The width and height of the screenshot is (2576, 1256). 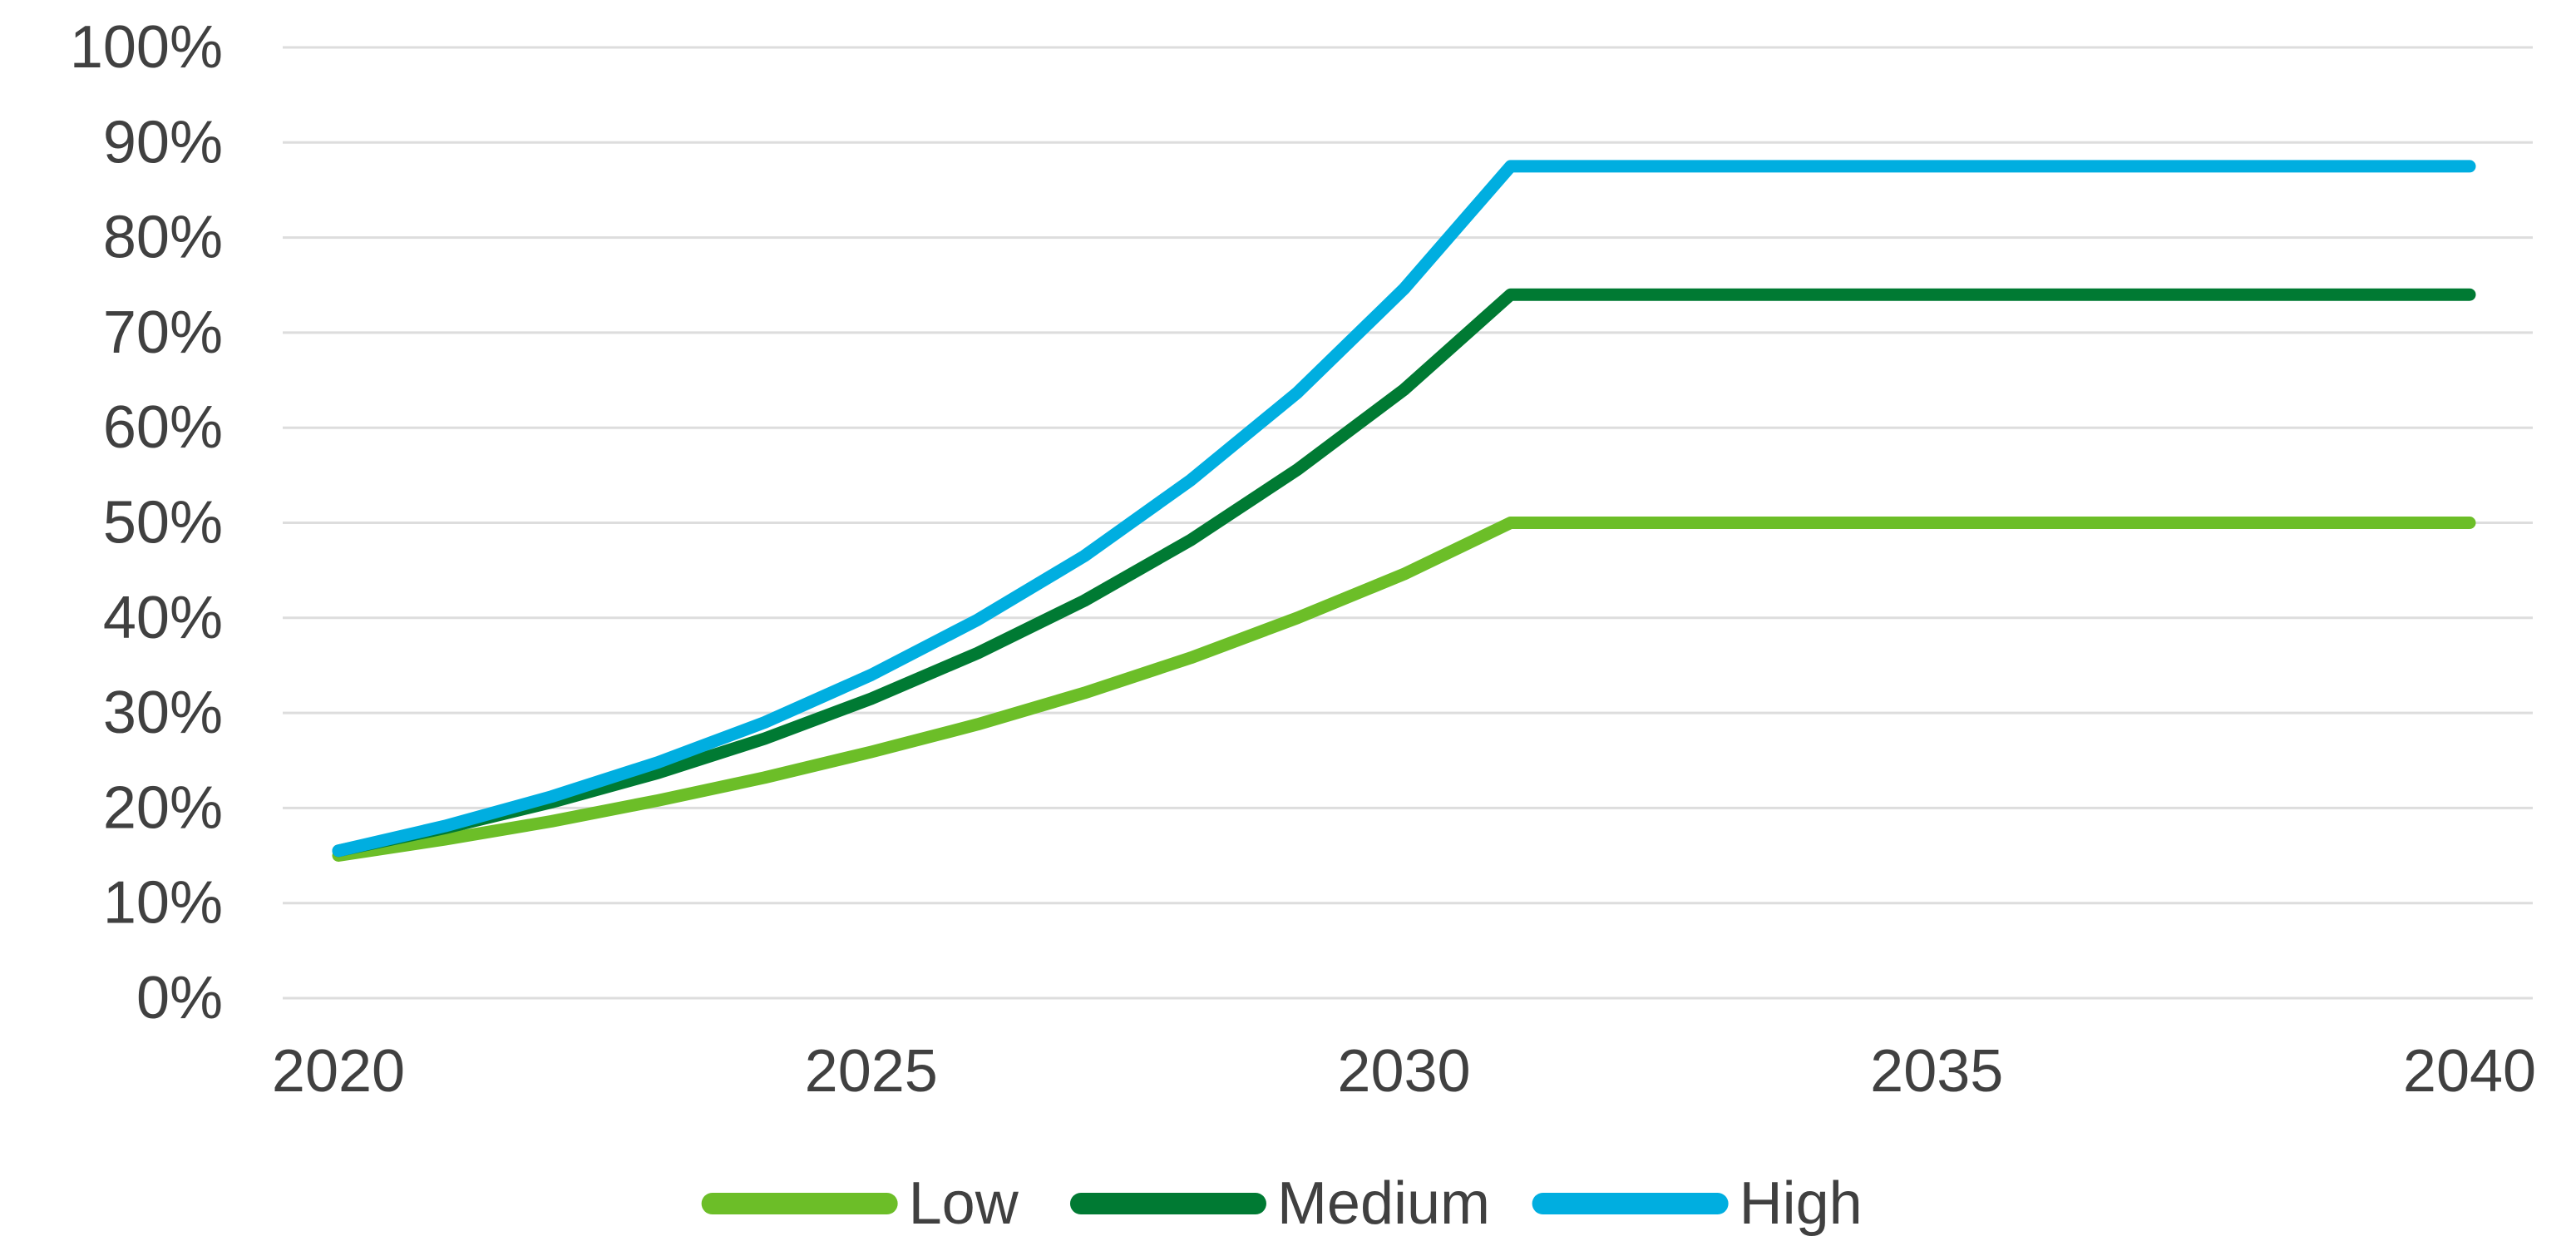 What do you see at coordinates (1403, 1071) in the screenshot?
I see `x-axis-tick-label: 2030` at bounding box center [1403, 1071].